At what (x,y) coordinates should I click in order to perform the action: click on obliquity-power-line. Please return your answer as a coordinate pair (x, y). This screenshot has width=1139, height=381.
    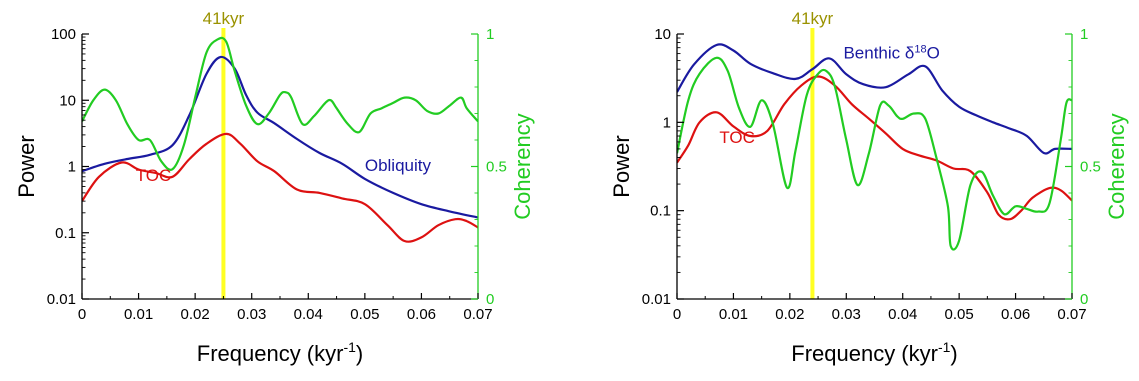
    Looking at the image, I should click on (280, 137).